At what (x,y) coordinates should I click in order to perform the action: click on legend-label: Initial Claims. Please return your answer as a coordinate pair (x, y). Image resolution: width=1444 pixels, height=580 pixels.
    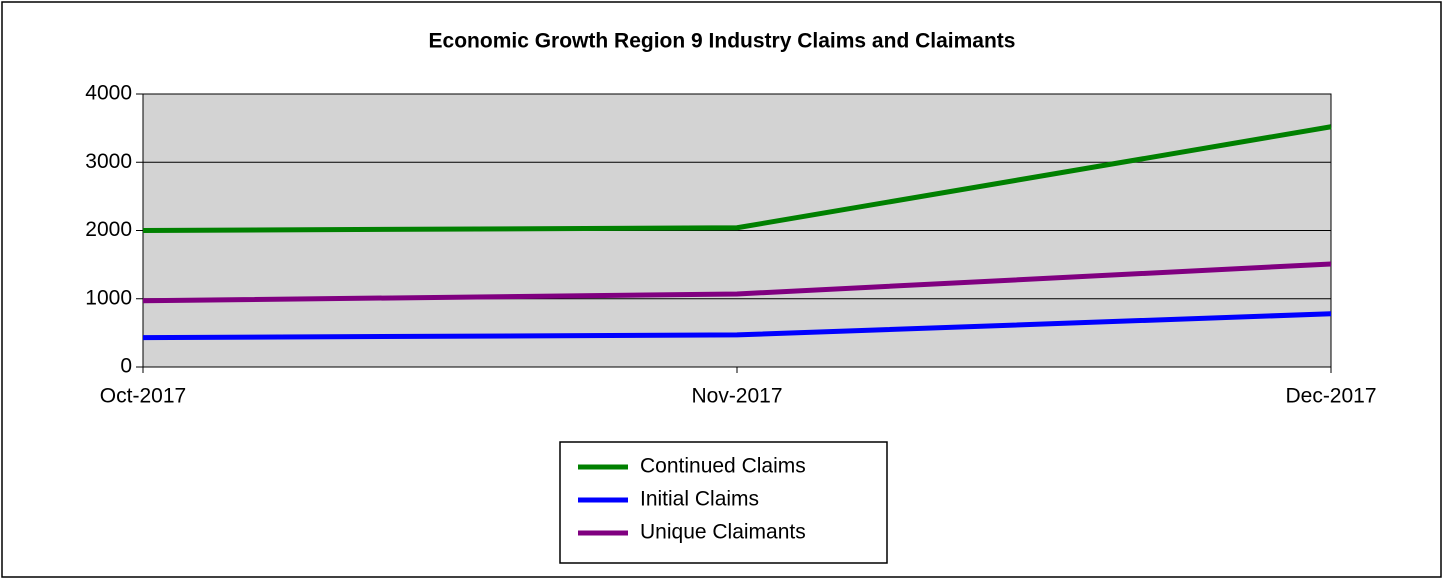
    Looking at the image, I should click on (699, 499).